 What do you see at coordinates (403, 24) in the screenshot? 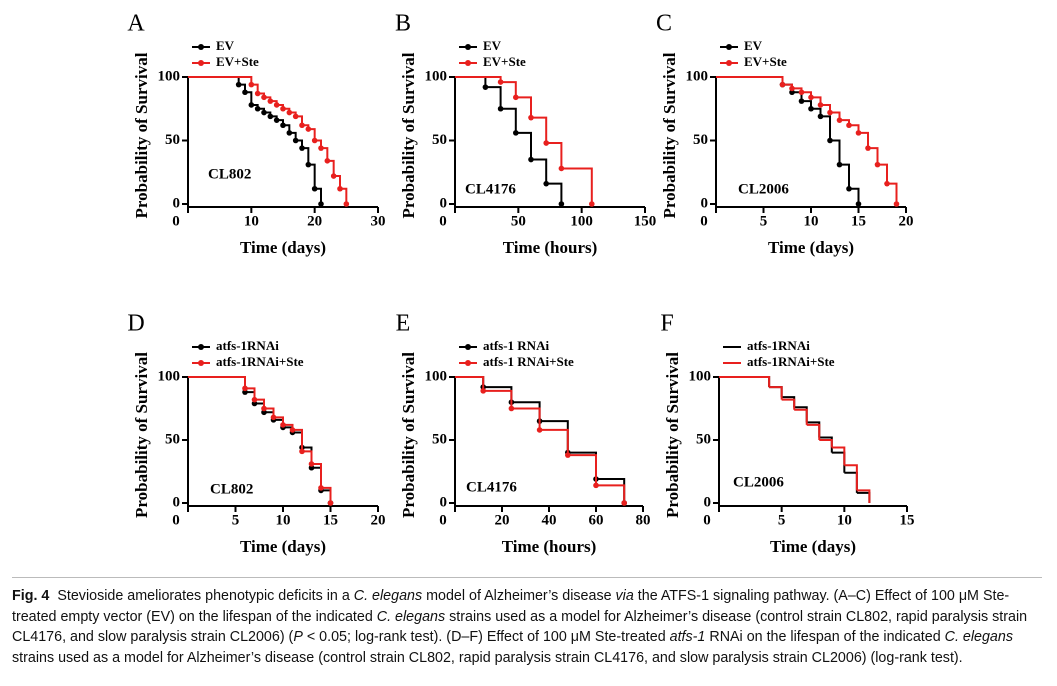
I see `panel-label: B` at bounding box center [403, 24].